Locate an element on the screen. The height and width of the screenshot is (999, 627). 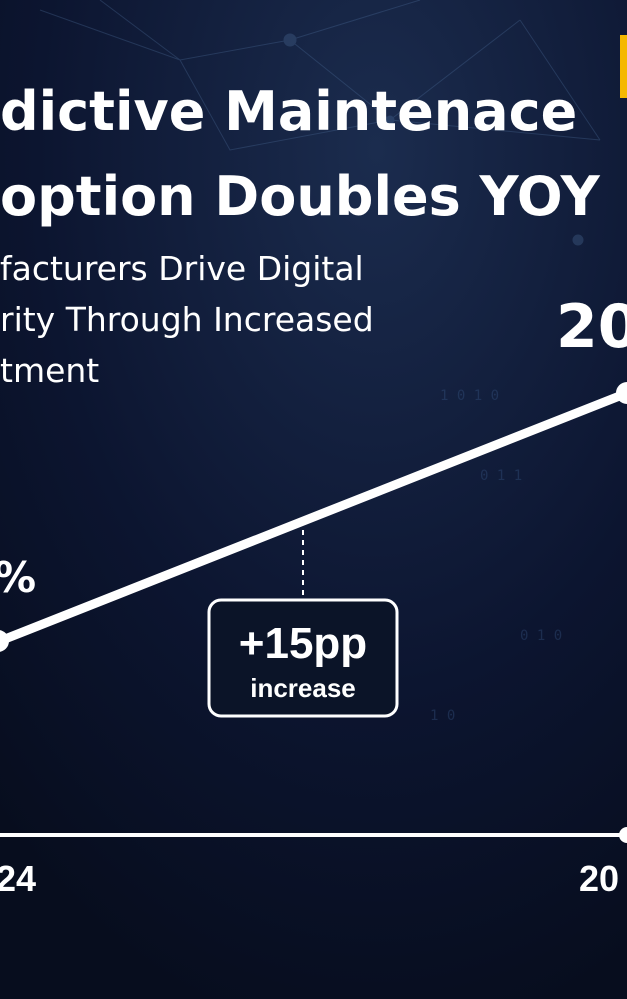
svg-text: 0 1 1 is located at coordinates (501, 476).